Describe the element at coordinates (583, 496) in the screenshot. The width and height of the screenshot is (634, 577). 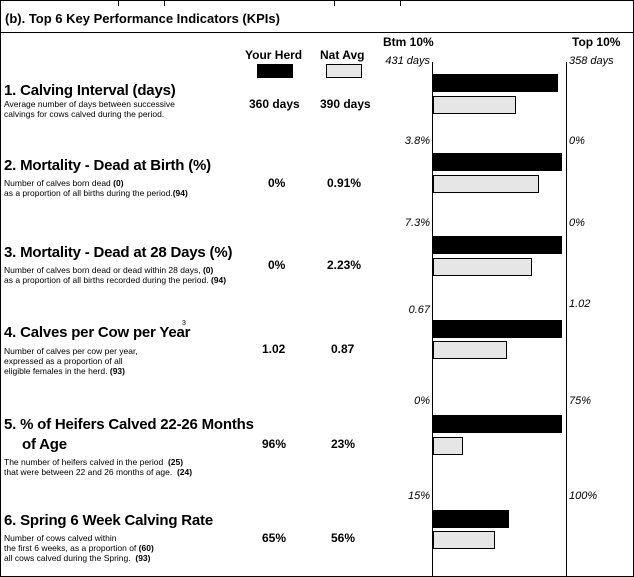
I see `top-10-value: 100%` at that location.